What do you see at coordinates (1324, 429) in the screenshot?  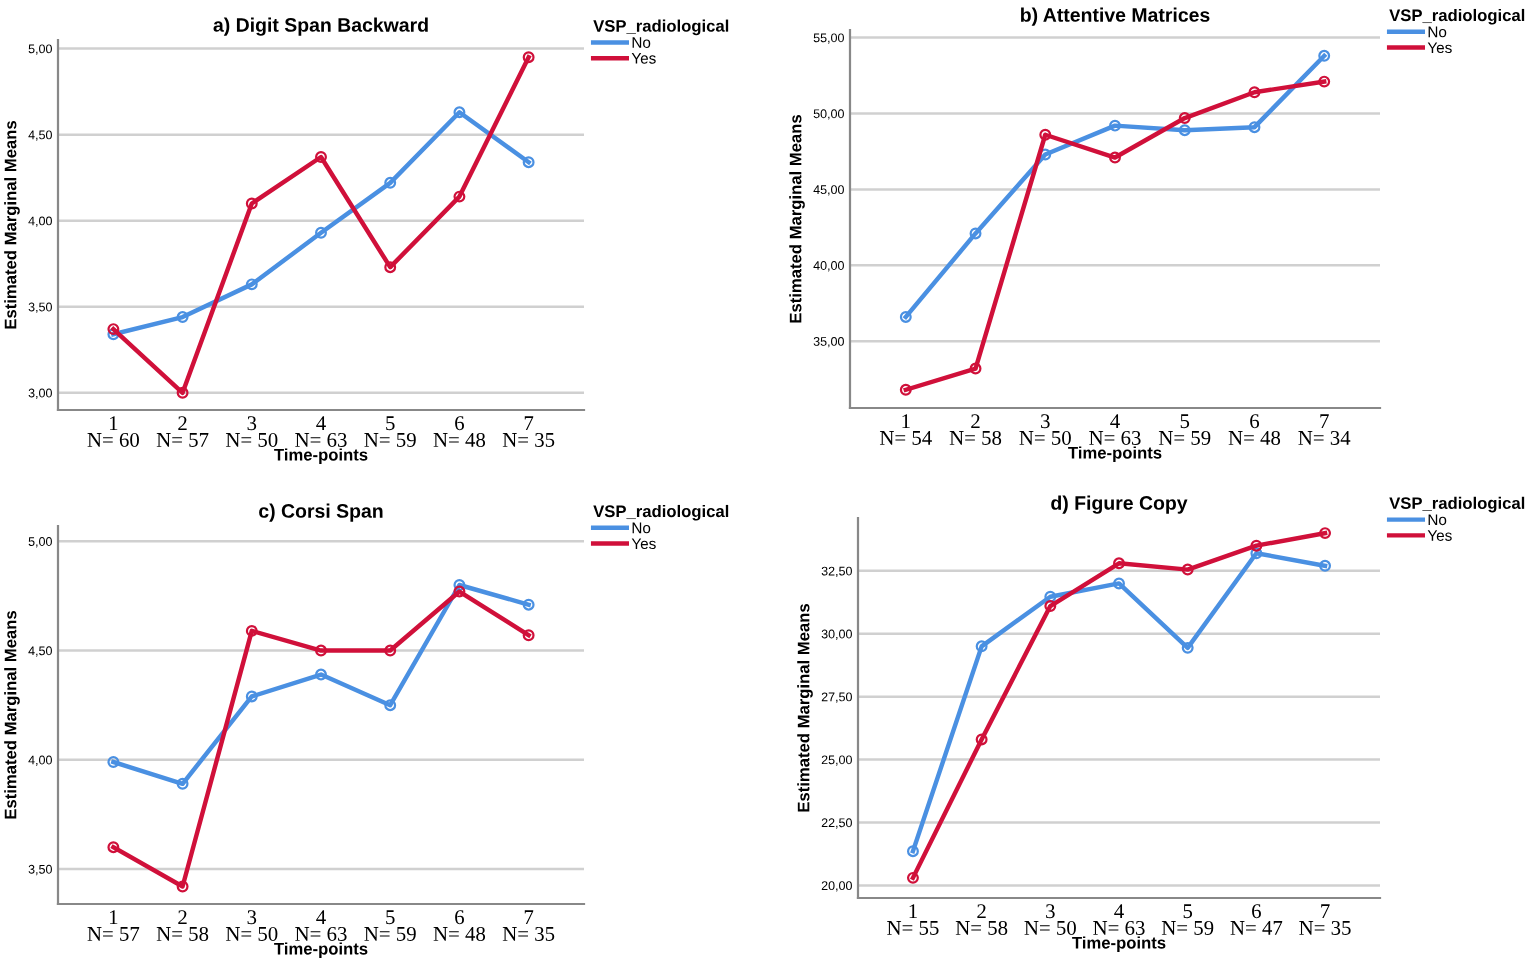 I see `x-tick-label: 7 N= 34` at bounding box center [1324, 429].